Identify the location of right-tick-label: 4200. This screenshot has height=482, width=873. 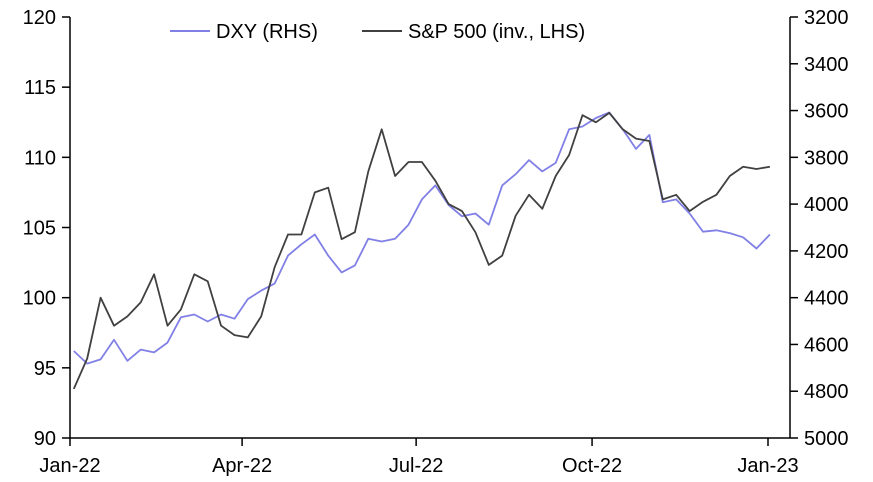
(826, 252).